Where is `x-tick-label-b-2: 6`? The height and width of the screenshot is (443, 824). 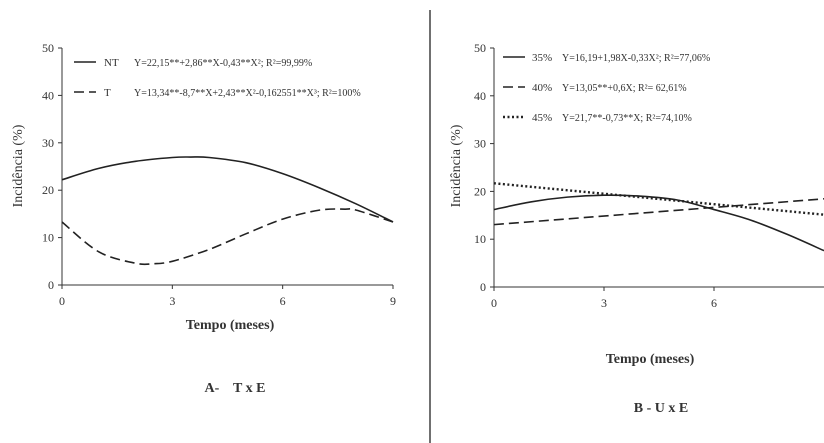
x-tick-label-b-2: 6 is located at coordinates (714, 303).